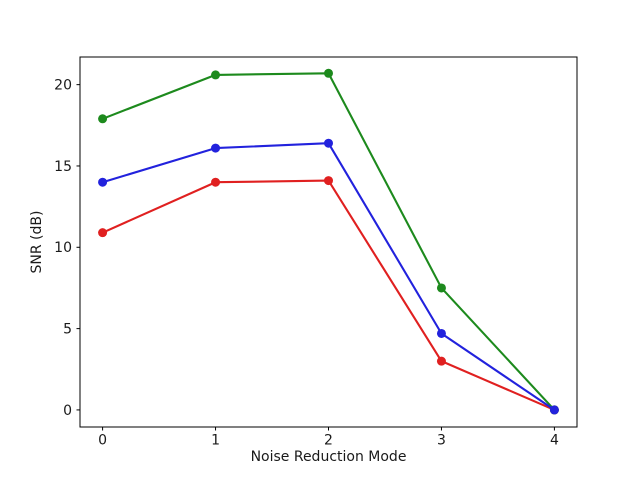  What do you see at coordinates (328, 457) in the screenshot?
I see `x-axis-label: Noise Reduction Mode` at bounding box center [328, 457].